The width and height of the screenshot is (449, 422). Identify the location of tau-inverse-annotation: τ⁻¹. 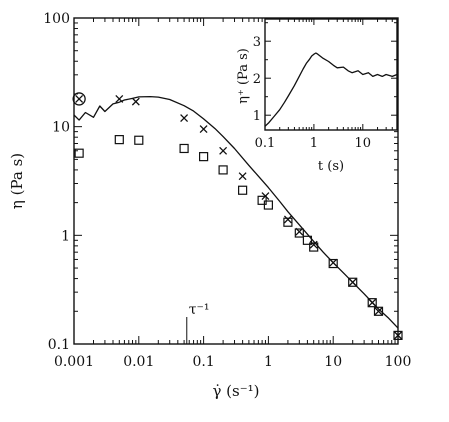
(199, 310).